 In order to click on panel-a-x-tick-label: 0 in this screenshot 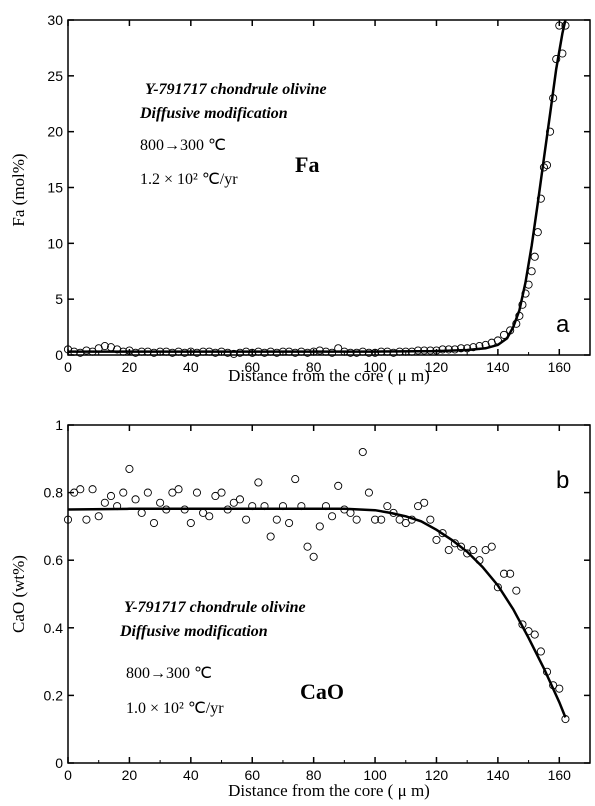, I will do `click(68, 367)`.